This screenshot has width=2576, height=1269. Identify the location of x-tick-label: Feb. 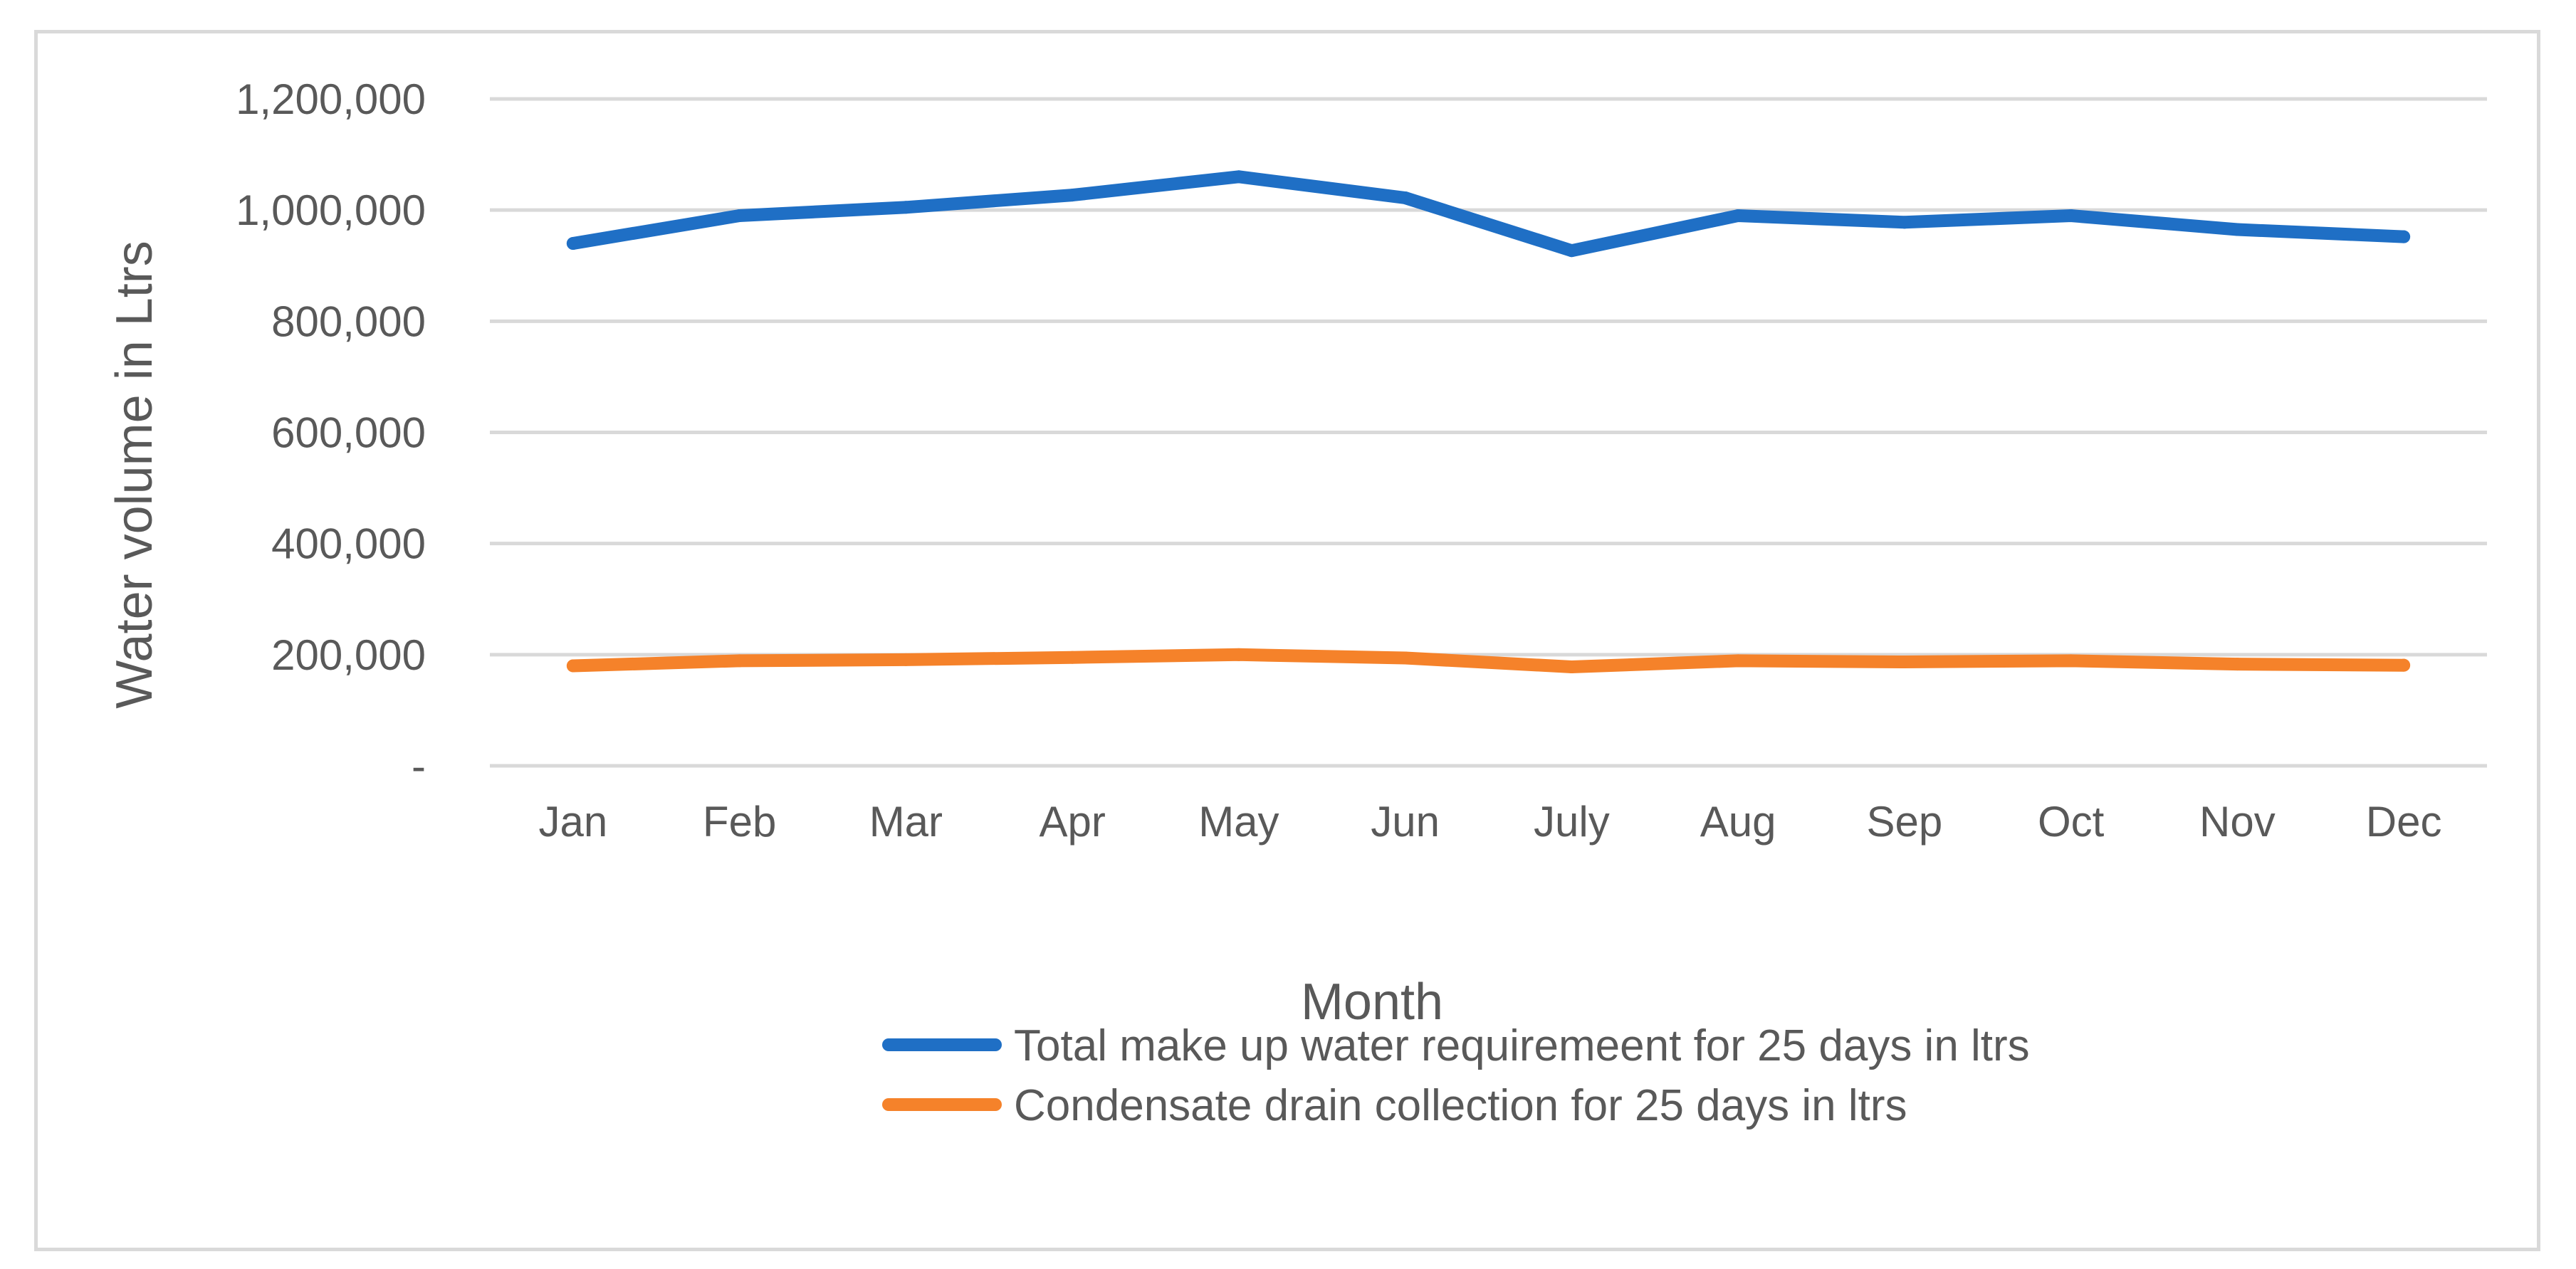
(739, 822).